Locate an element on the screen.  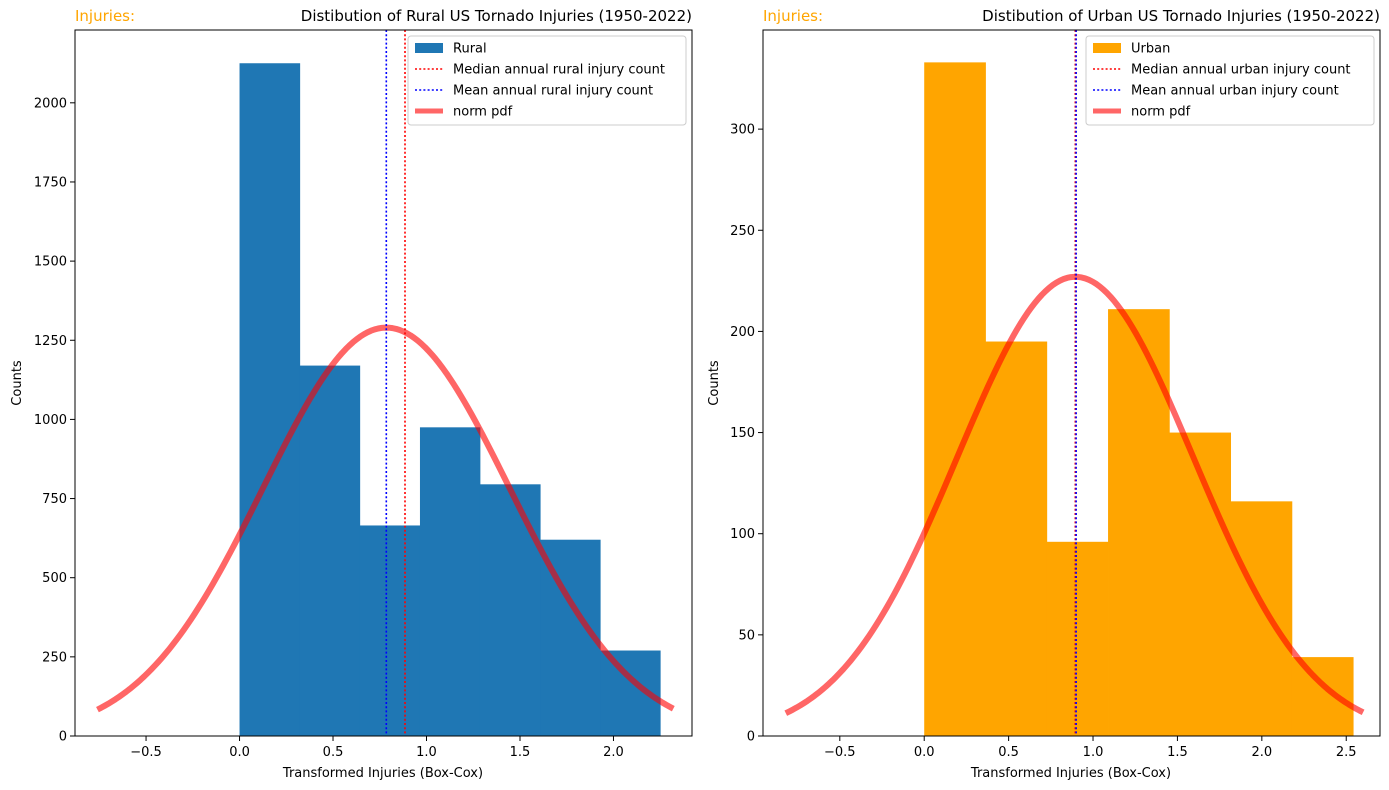
urban-x-axis-label: Transformed Injuries (Box-Cox) is located at coordinates (1070, 773).